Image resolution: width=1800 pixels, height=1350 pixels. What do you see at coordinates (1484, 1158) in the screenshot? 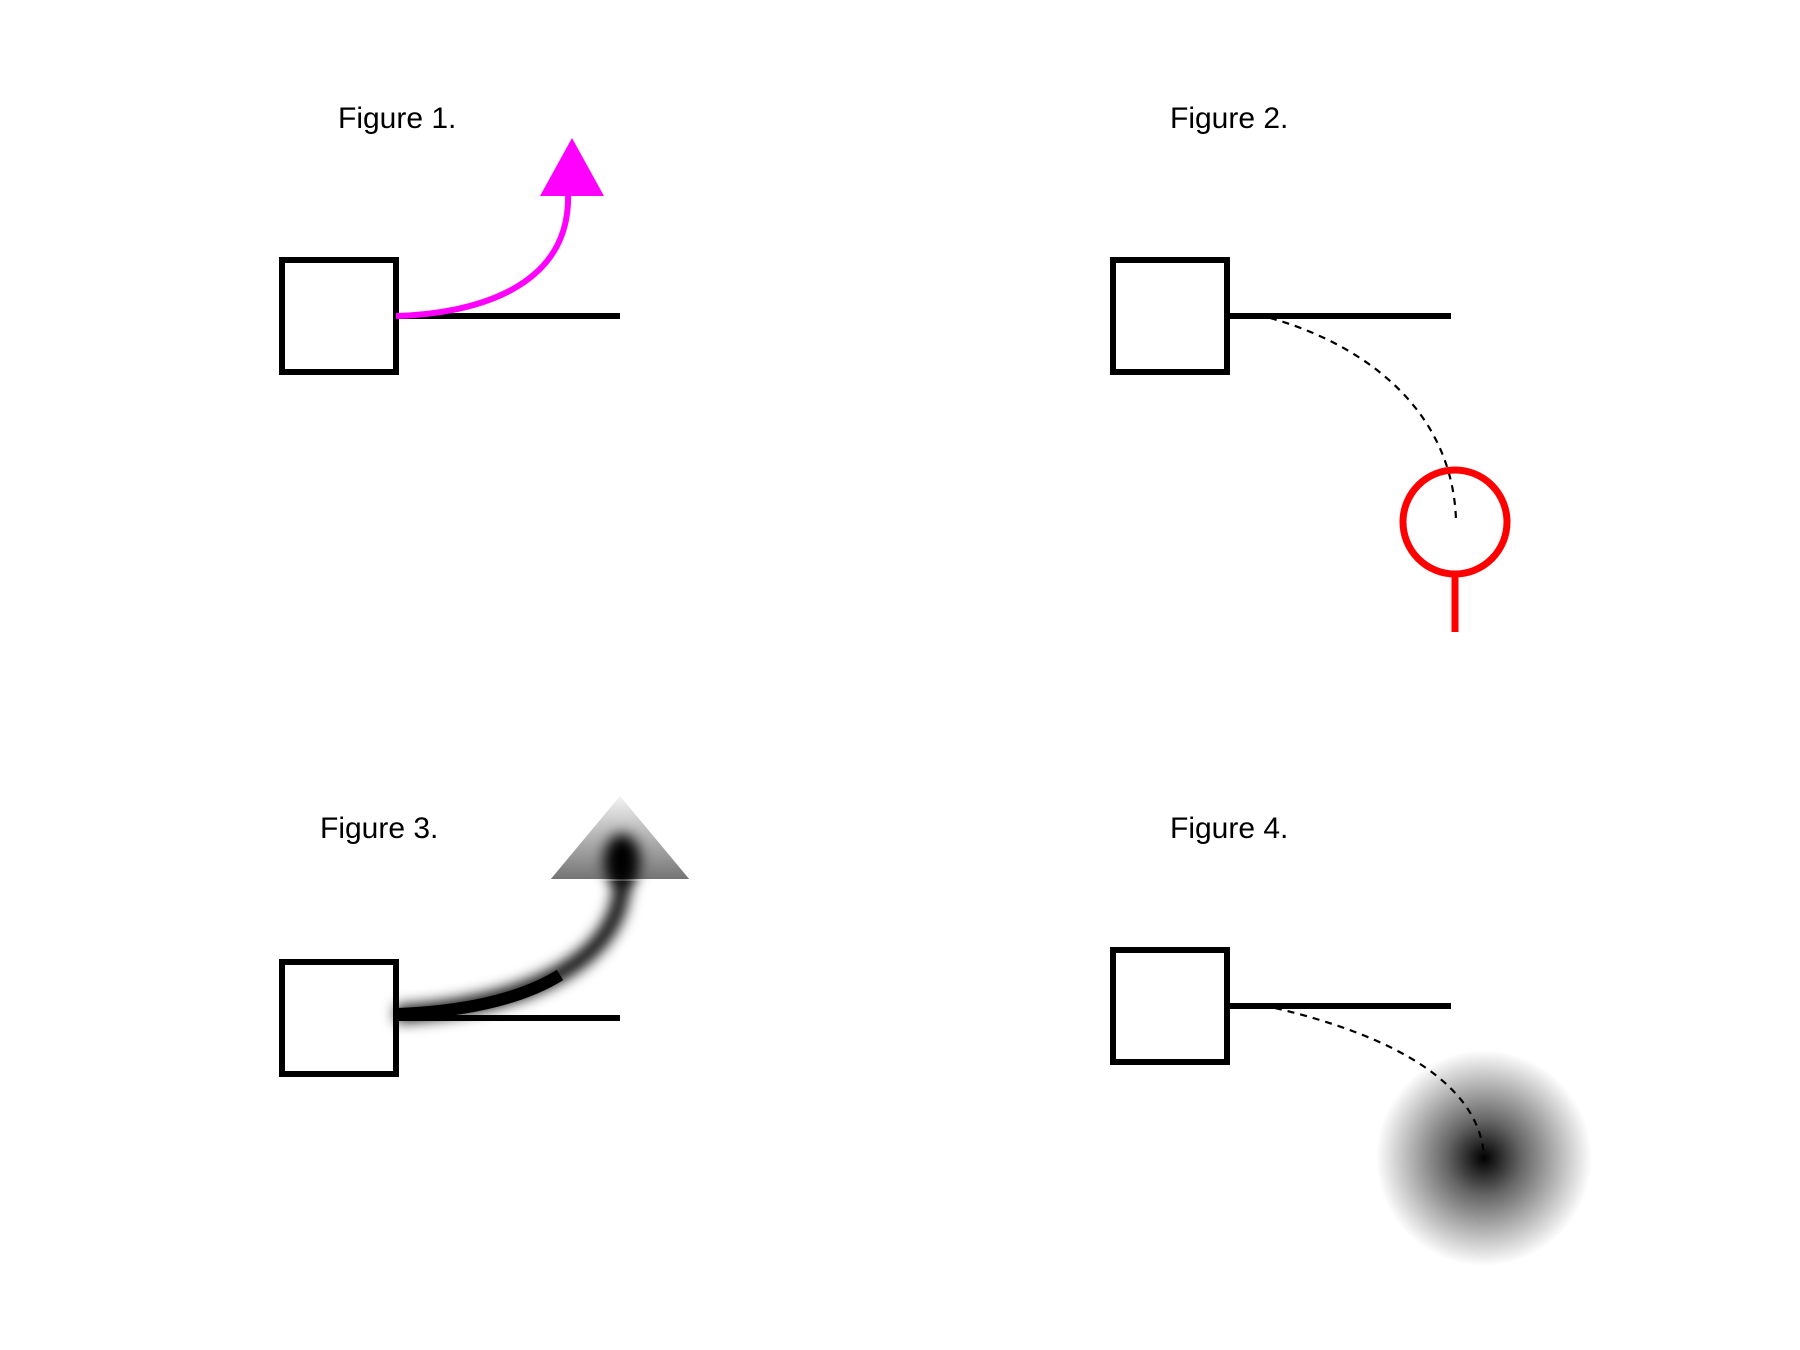
I see `blurred-dot-icon` at bounding box center [1484, 1158].